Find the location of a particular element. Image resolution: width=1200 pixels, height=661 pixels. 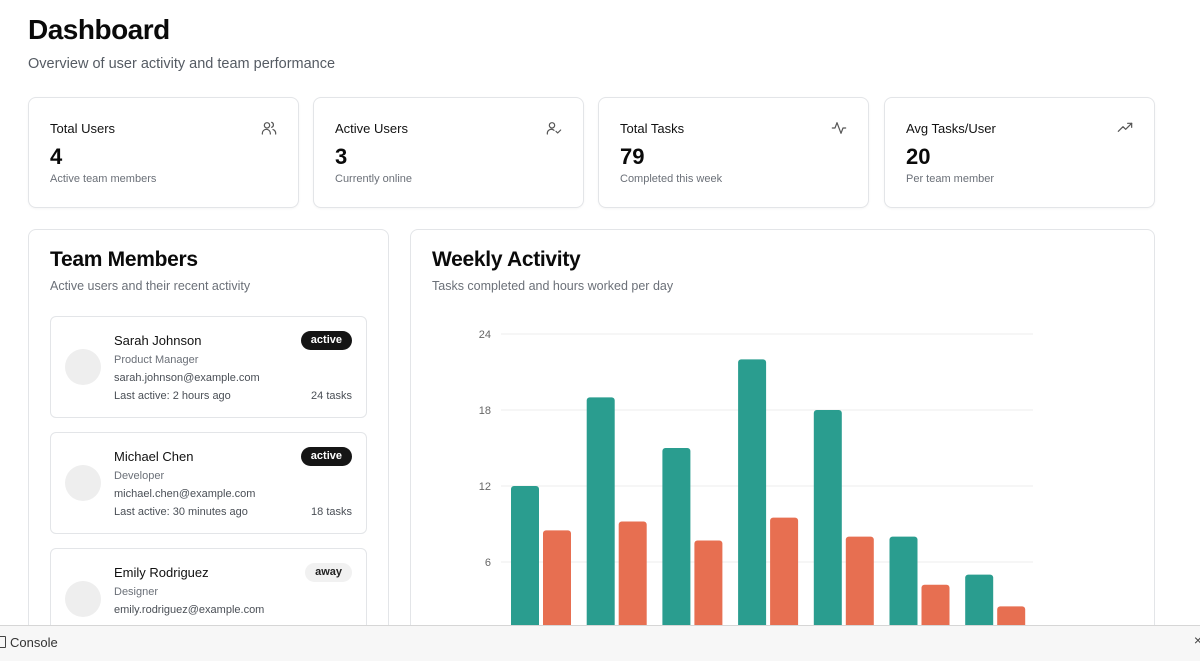

member-email: sarah.johnson@example.com is located at coordinates (187, 378).